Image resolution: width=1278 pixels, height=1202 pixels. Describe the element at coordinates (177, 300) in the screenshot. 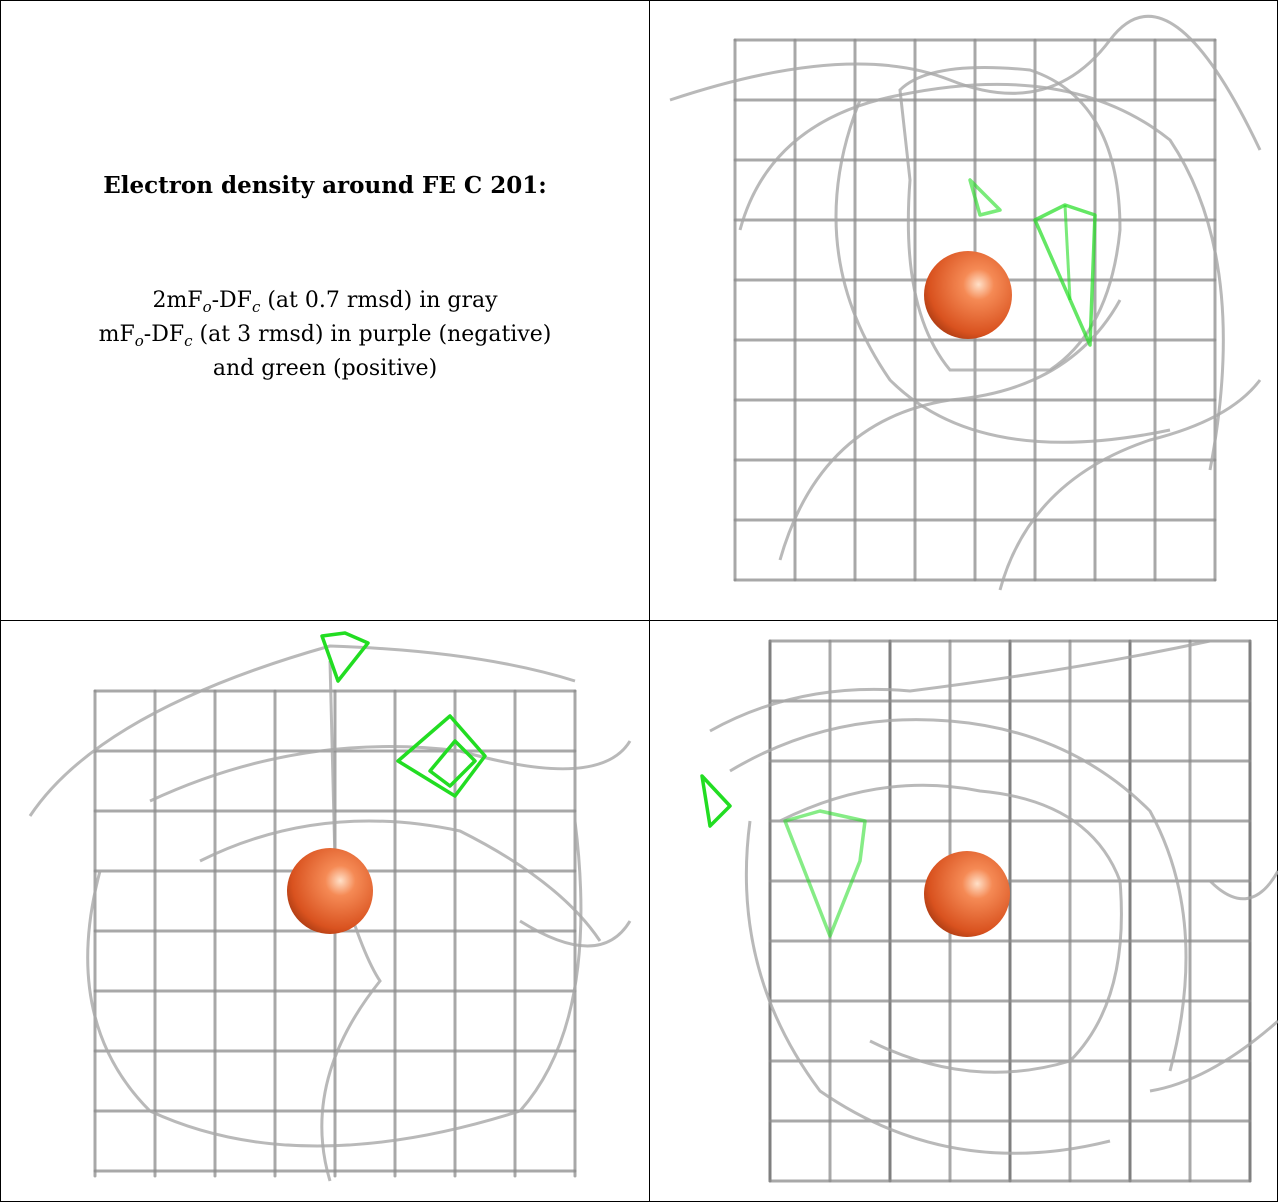

I see `legend-text: 2mF` at that location.